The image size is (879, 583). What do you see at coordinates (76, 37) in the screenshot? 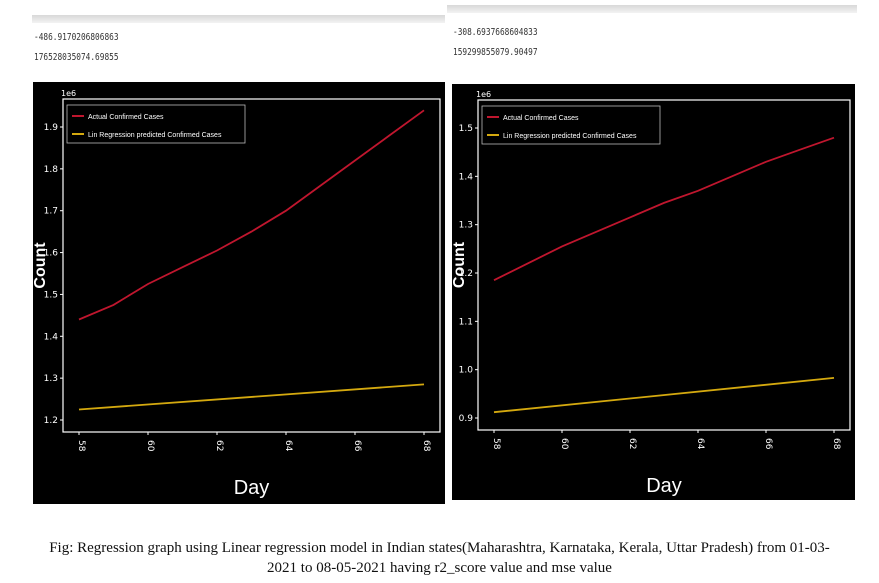
I see `left-stats-line1: -486.9170206806863` at bounding box center [76, 37].